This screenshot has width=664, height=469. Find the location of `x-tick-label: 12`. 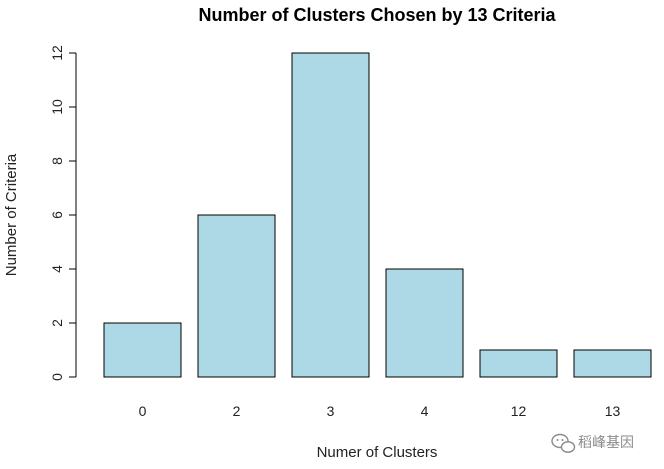

x-tick-label: 12 is located at coordinates (519, 411).